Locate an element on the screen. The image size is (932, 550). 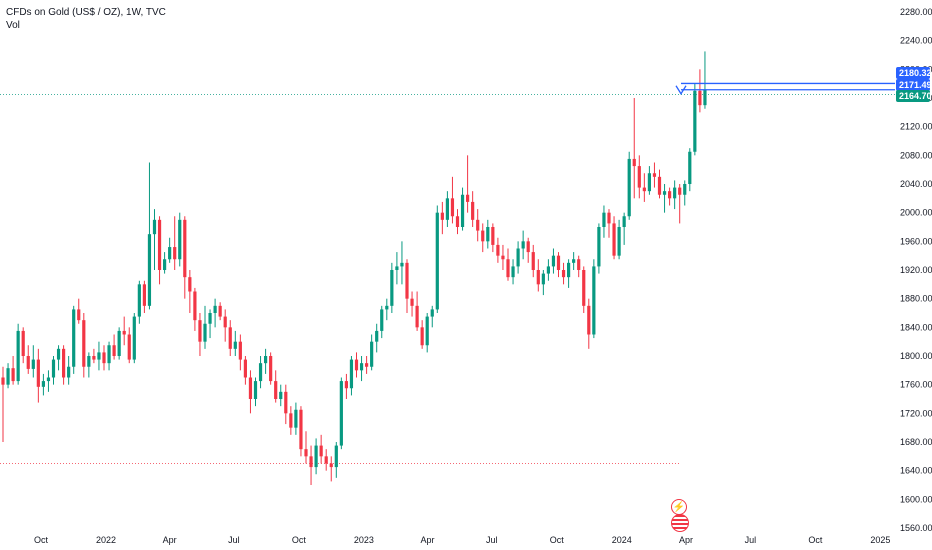
price-tag-label: 2164.70 is located at coordinates (915, 96).